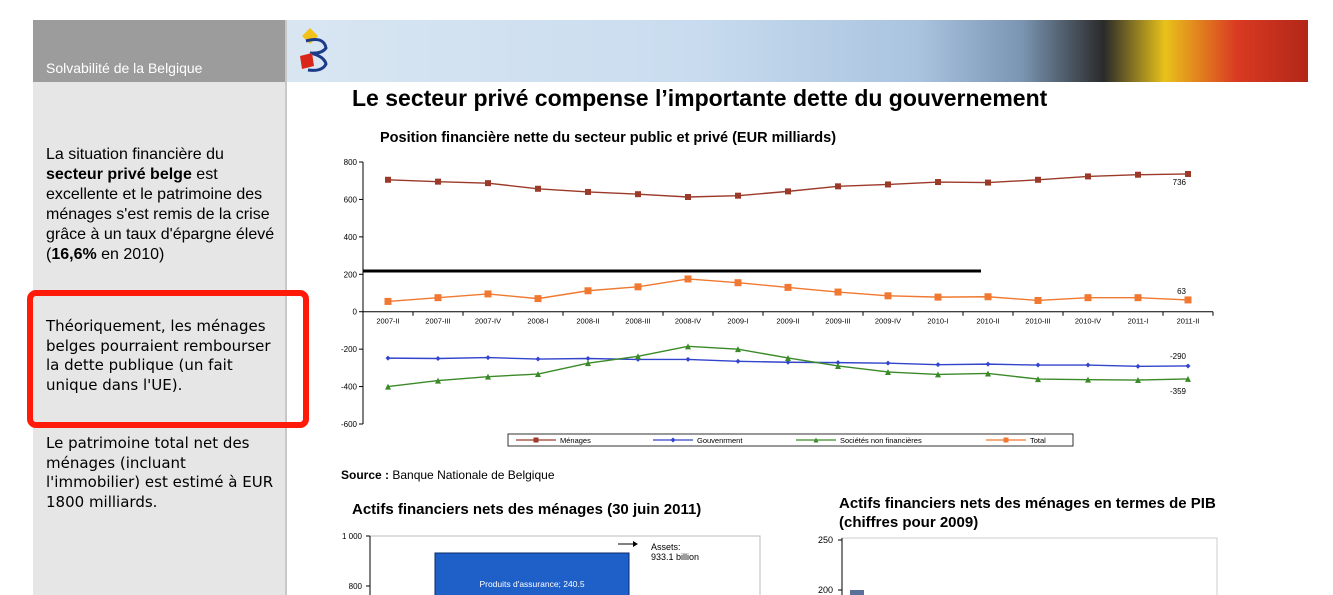  I want to click on logo-icon, so click(314, 50).